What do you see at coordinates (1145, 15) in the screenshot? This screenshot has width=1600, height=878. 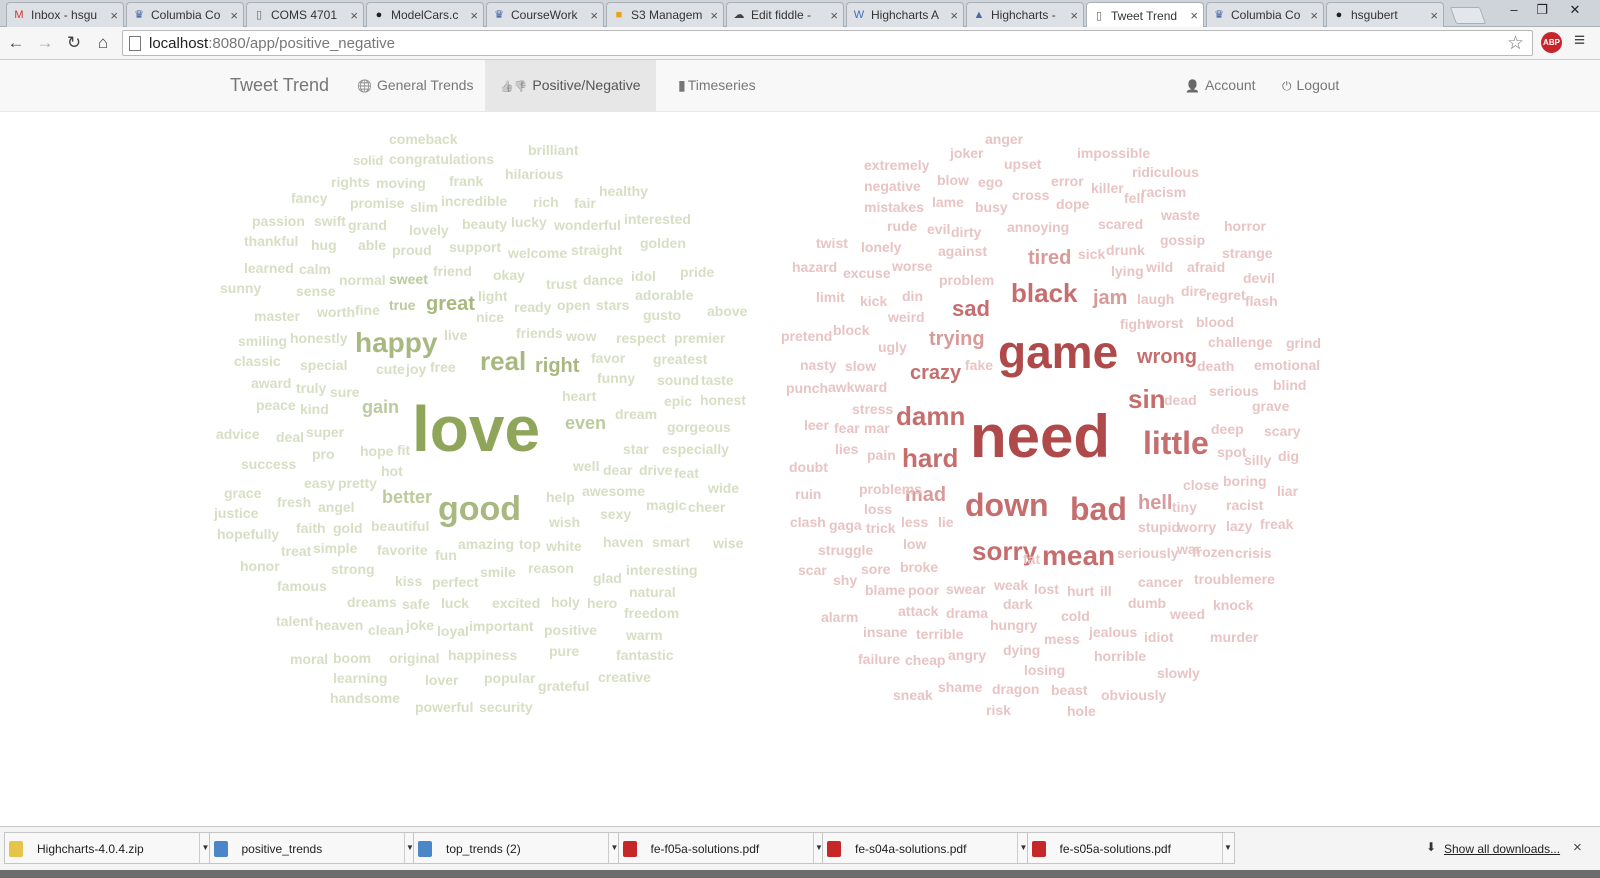 I see `browser-tab: ▯ Tweet Trend ×` at bounding box center [1145, 15].